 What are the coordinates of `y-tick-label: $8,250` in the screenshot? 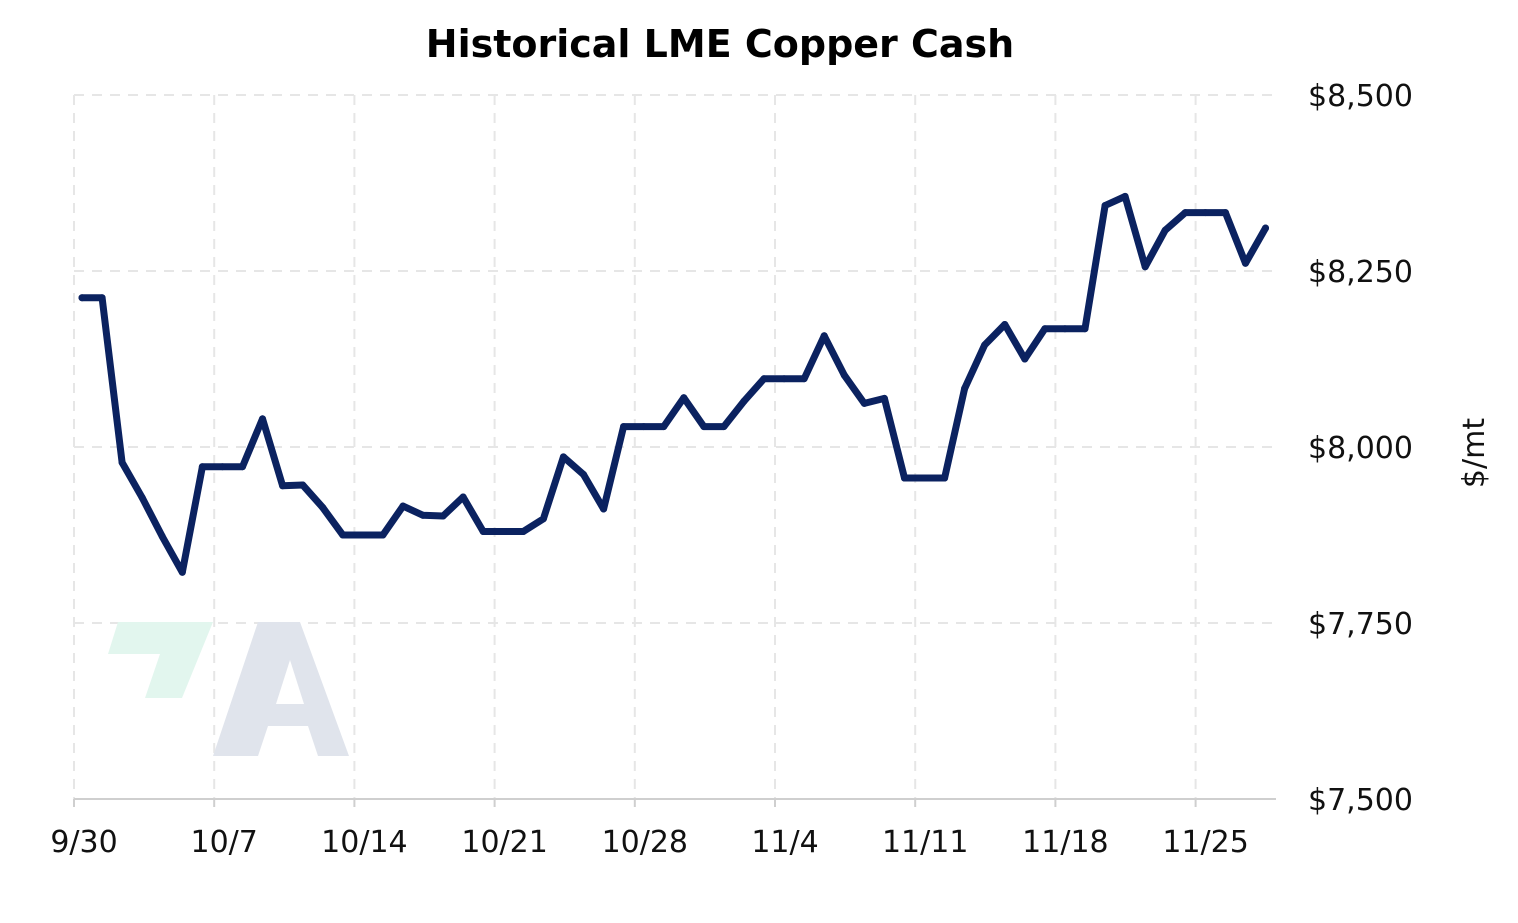 It's located at (1360, 272).